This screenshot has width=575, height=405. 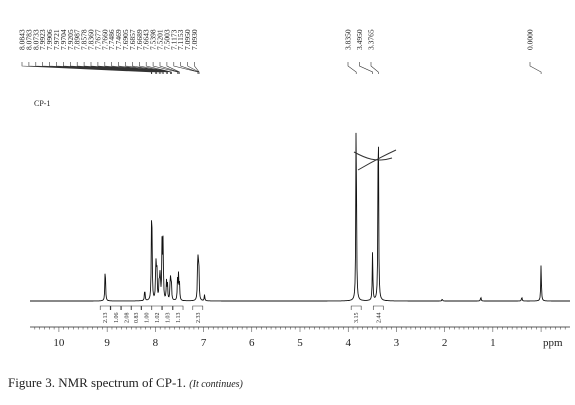 I want to click on peak-label: 7.9205, so click(x=70, y=39).